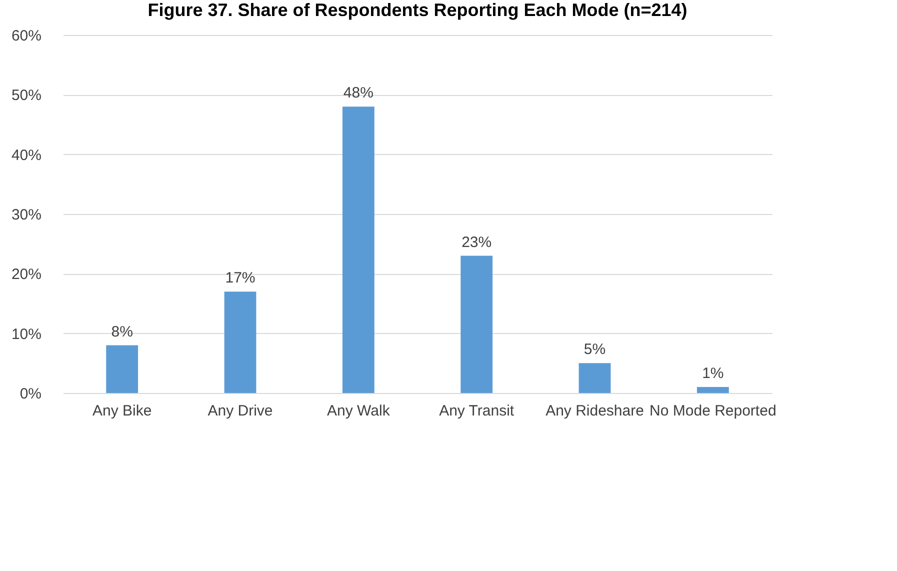 The image size is (897, 571). What do you see at coordinates (26, 95) in the screenshot?
I see `y-tick-label: 50%` at bounding box center [26, 95].